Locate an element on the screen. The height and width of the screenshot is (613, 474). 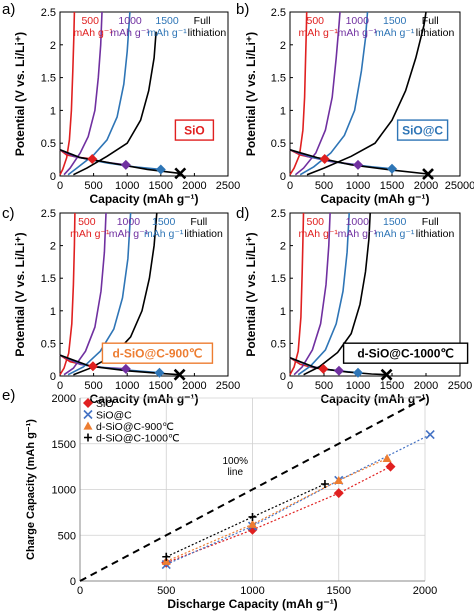
y-tick-label: 2000 is located at coordinates (64, 399).